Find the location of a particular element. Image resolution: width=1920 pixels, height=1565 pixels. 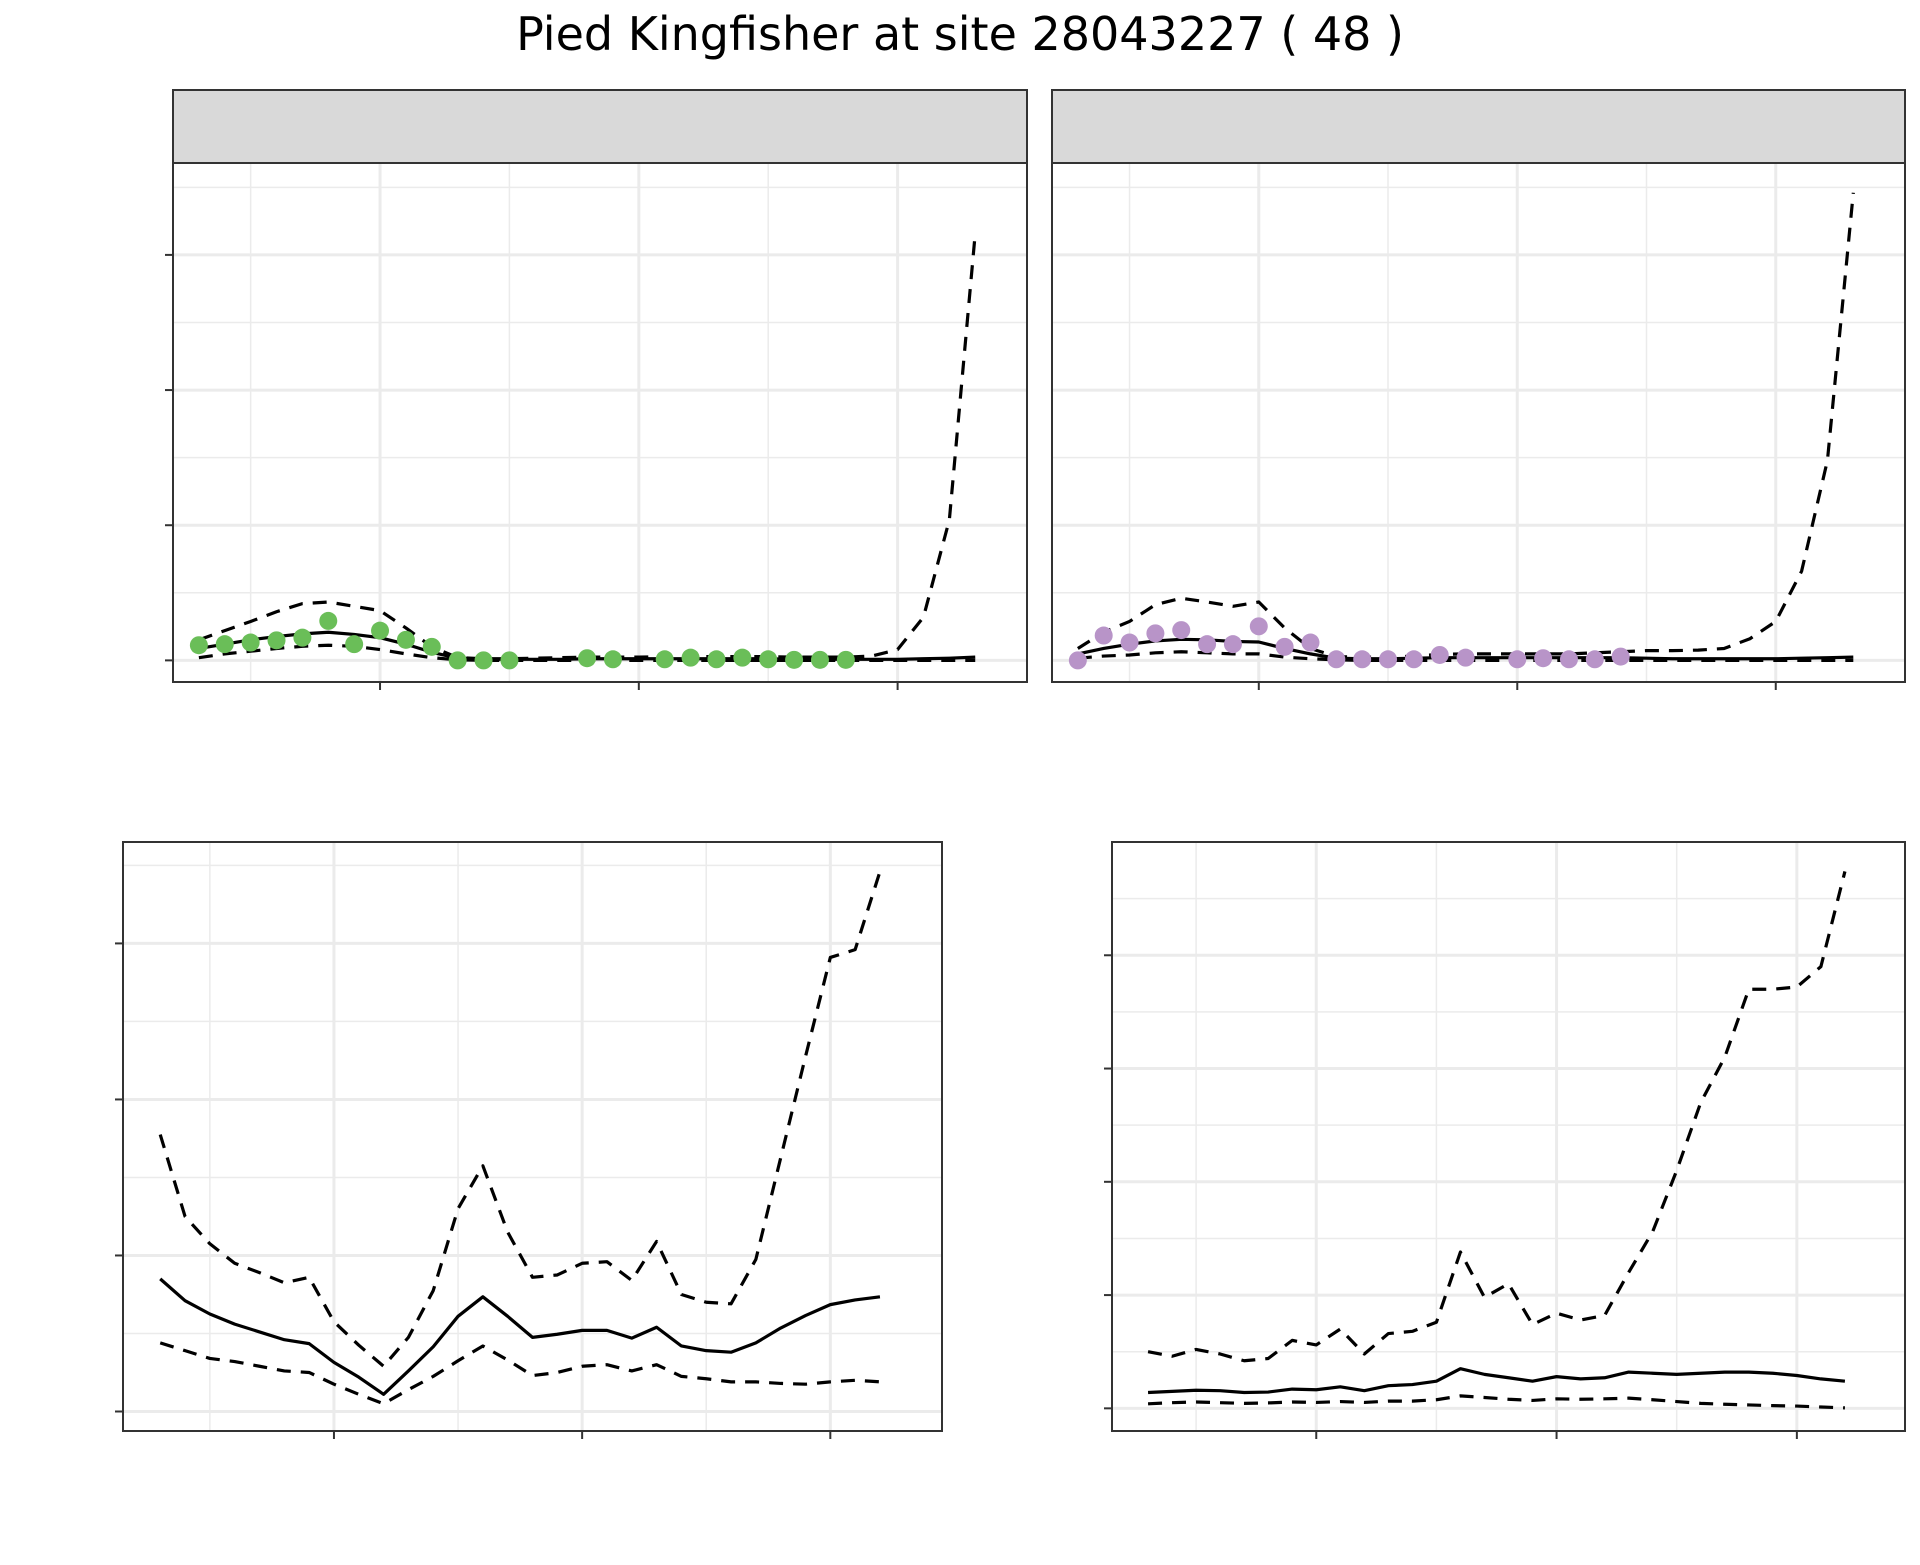

ws-ratio-series is located at coordinates (1497, 1140).